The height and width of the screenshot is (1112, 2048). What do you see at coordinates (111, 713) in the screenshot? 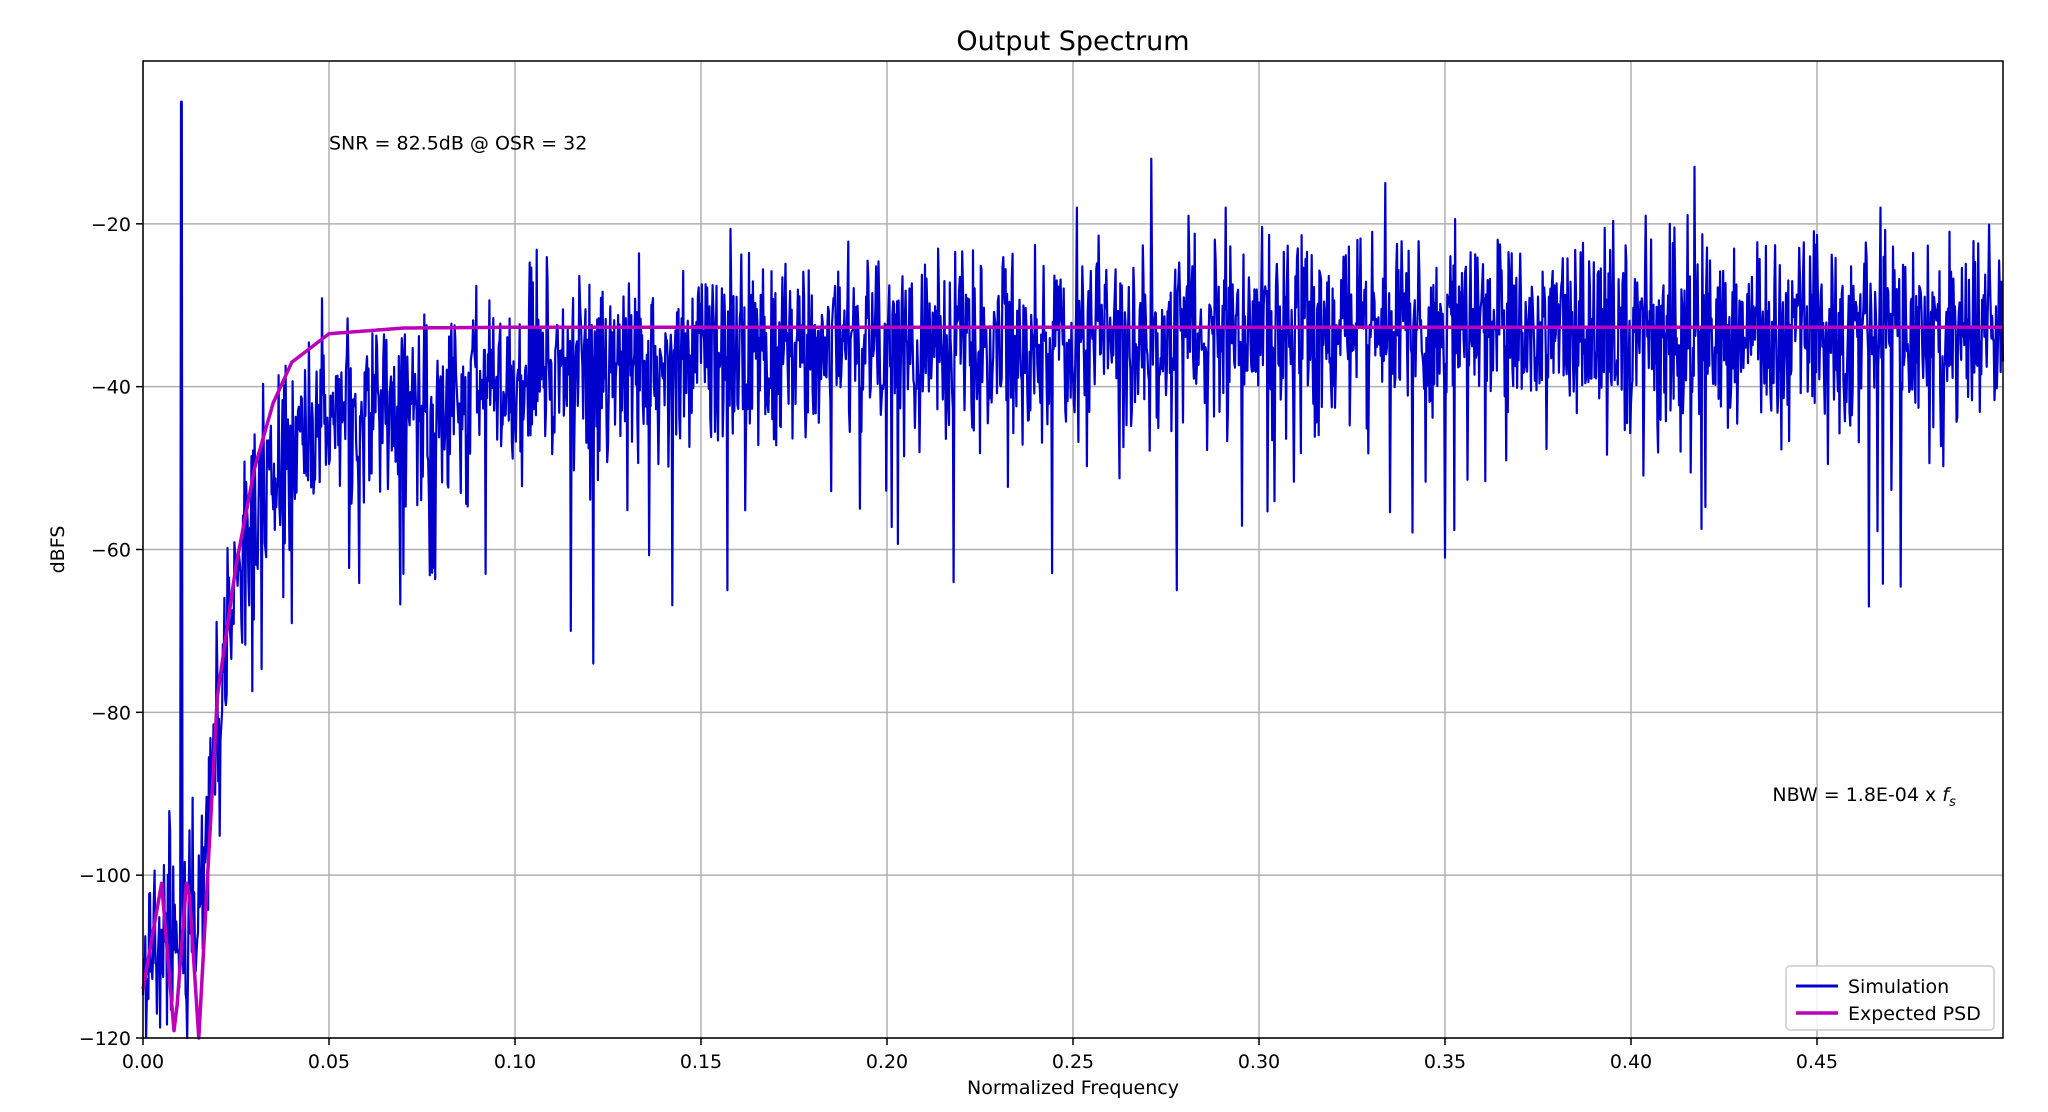
I see `y-tick-label: −80` at bounding box center [111, 713].